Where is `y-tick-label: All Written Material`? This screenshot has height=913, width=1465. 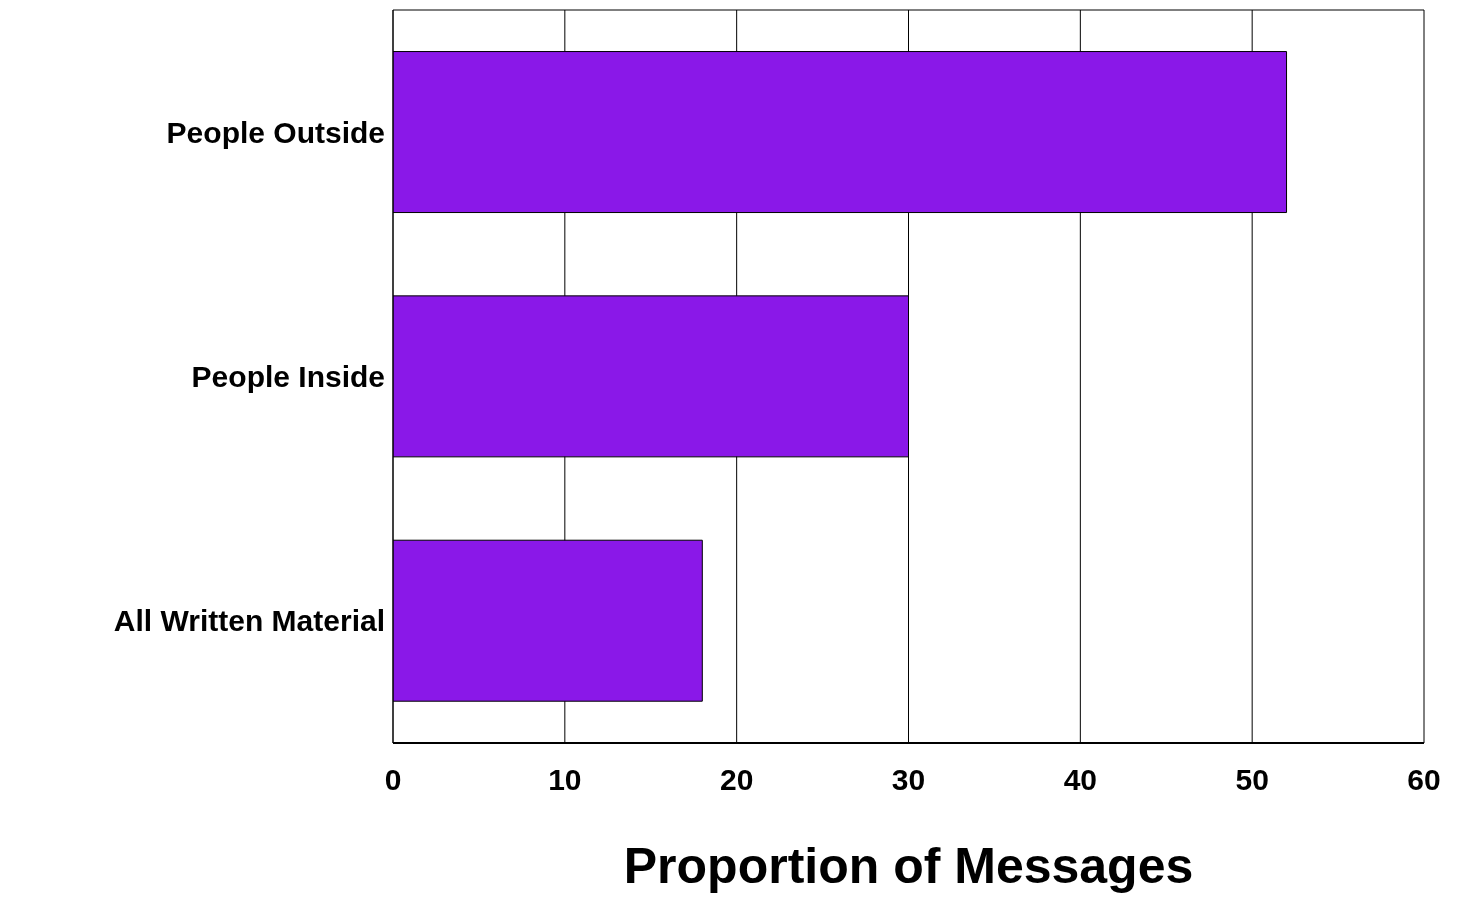
y-tick-label: All Written Material is located at coordinates (249, 621).